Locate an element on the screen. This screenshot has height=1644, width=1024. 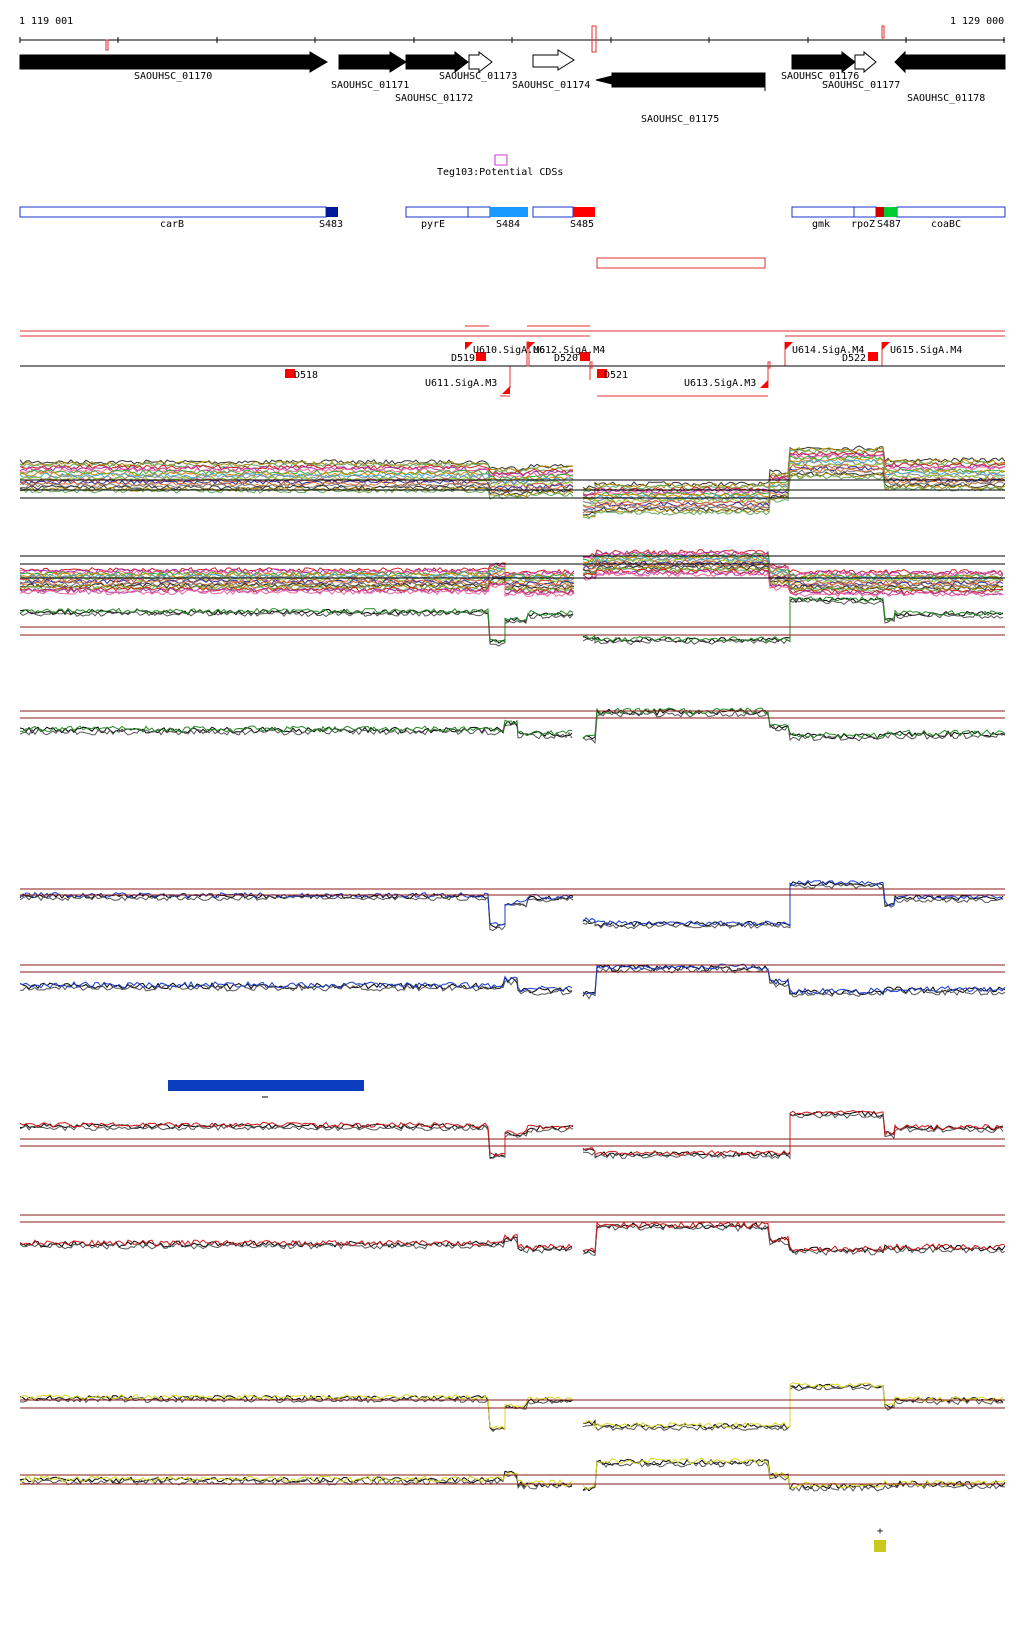
gene-label: SAOUHSC_01176 is located at coordinates (820, 76).